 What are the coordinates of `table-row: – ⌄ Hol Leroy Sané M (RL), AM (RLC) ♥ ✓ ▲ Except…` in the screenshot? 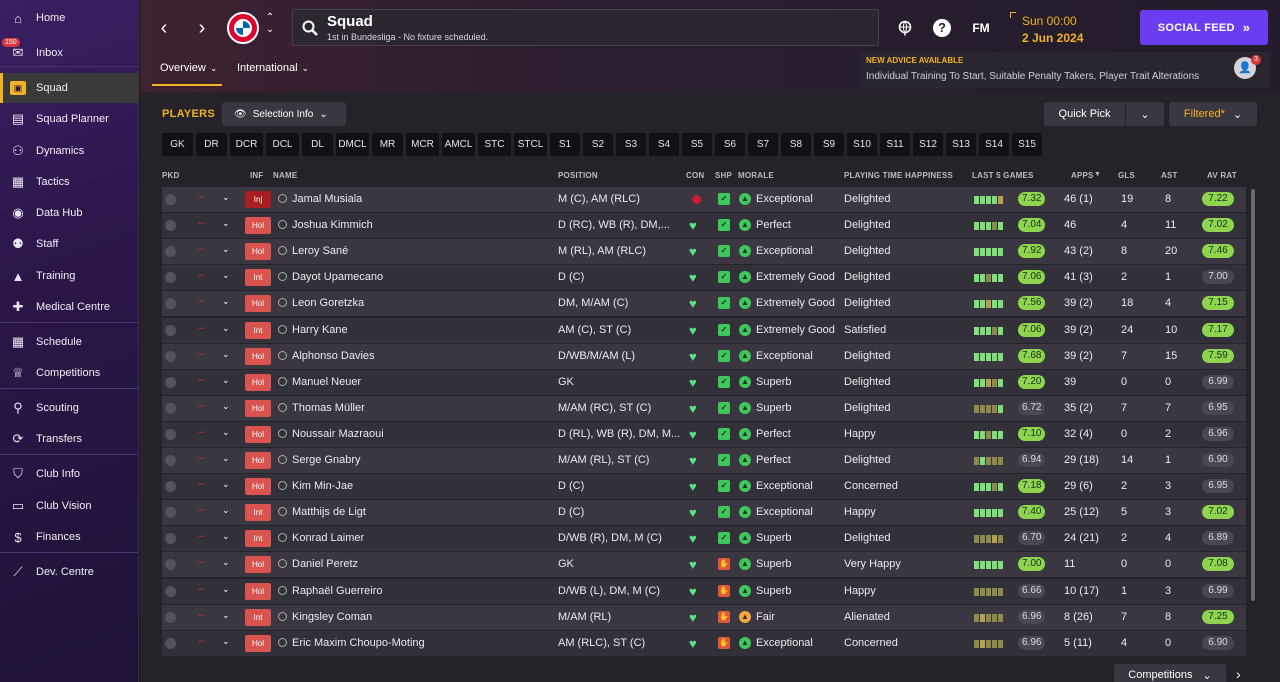 It's located at (704, 252).